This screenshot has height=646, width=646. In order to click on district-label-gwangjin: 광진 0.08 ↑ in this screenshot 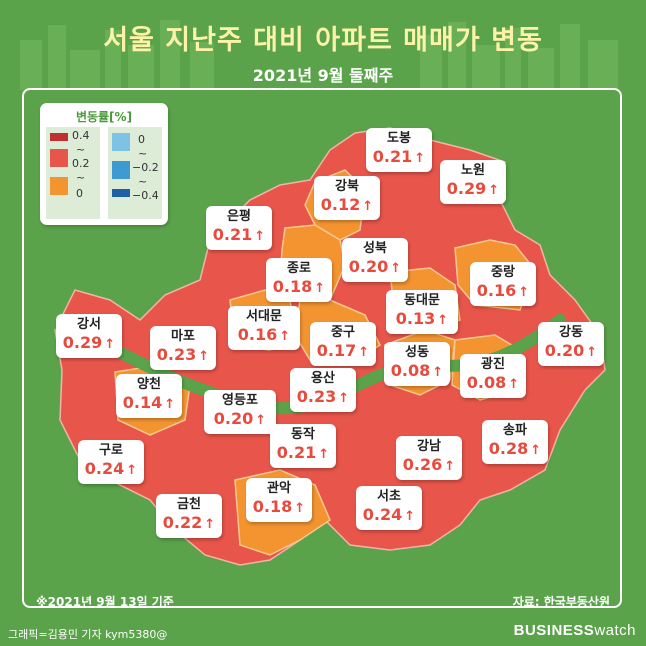, I will do `click(493, 376)`.